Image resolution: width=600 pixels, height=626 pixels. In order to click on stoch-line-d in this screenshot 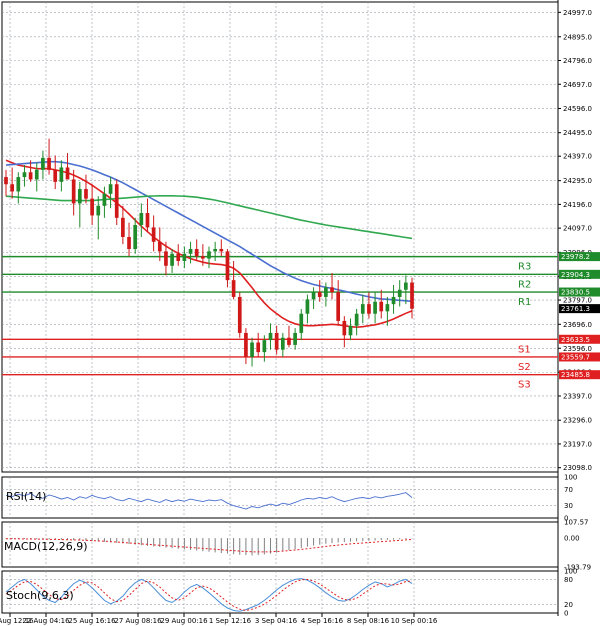, I will do `click(209, 595)`.